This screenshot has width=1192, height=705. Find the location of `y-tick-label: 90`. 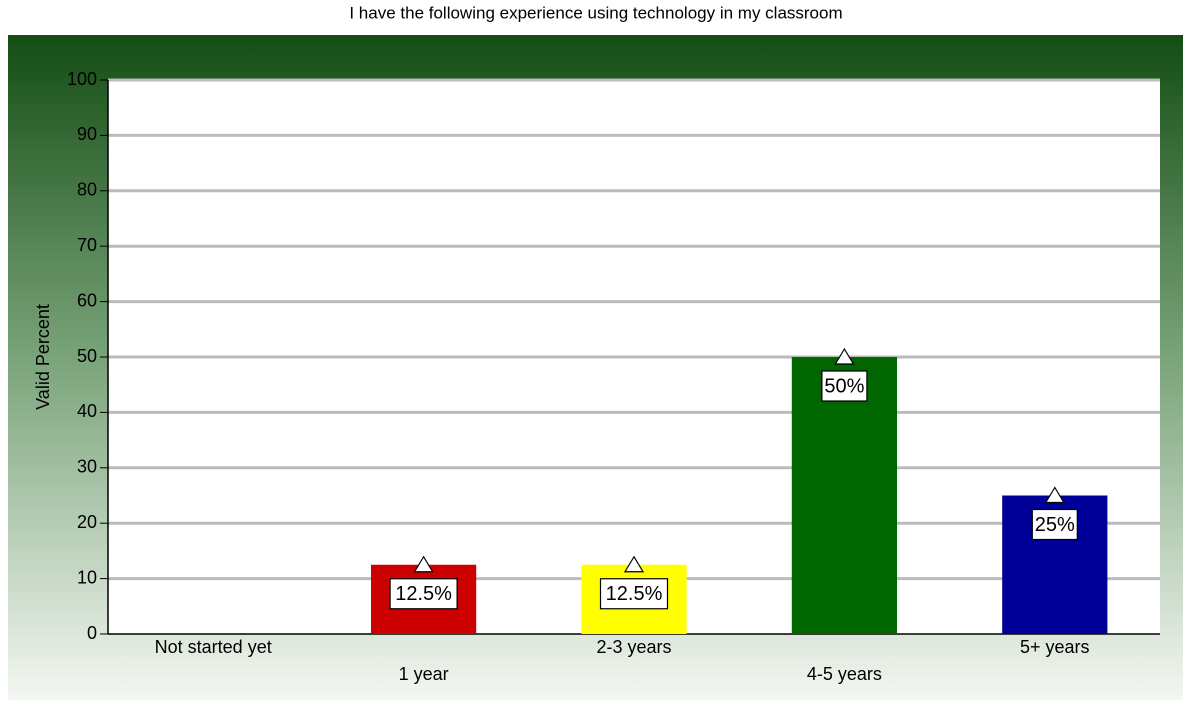

y-tick-label: 90 is located at coordinates (87, 134).